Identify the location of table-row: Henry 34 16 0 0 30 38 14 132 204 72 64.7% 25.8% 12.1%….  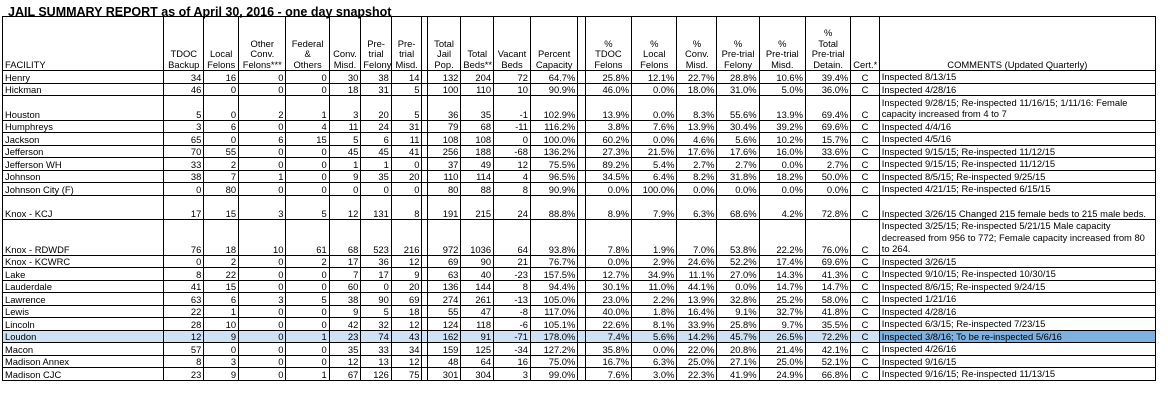
(579, 77).